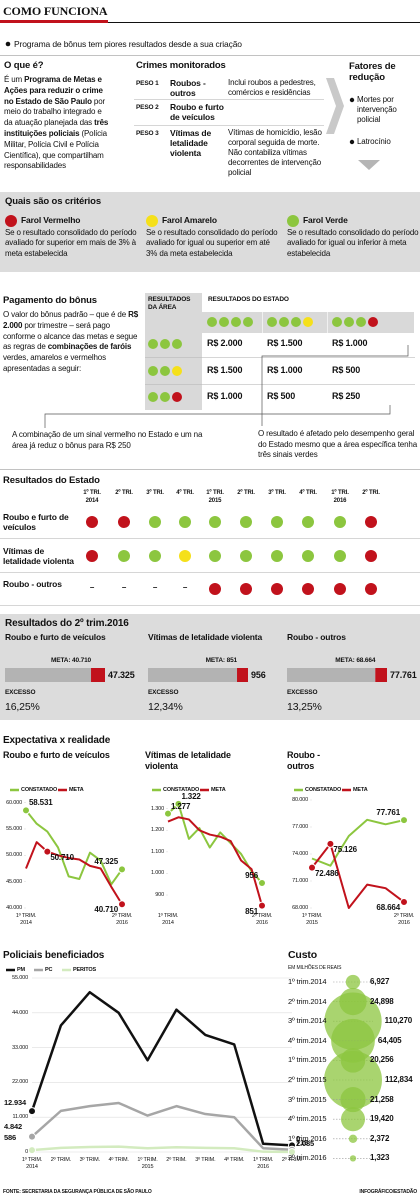 Image resolution: width=420 pixels, height=1200 pixels. What do you see at coordinates (210, 55) in the screenshot?
I see `divider` at bounding box center [210, 55].